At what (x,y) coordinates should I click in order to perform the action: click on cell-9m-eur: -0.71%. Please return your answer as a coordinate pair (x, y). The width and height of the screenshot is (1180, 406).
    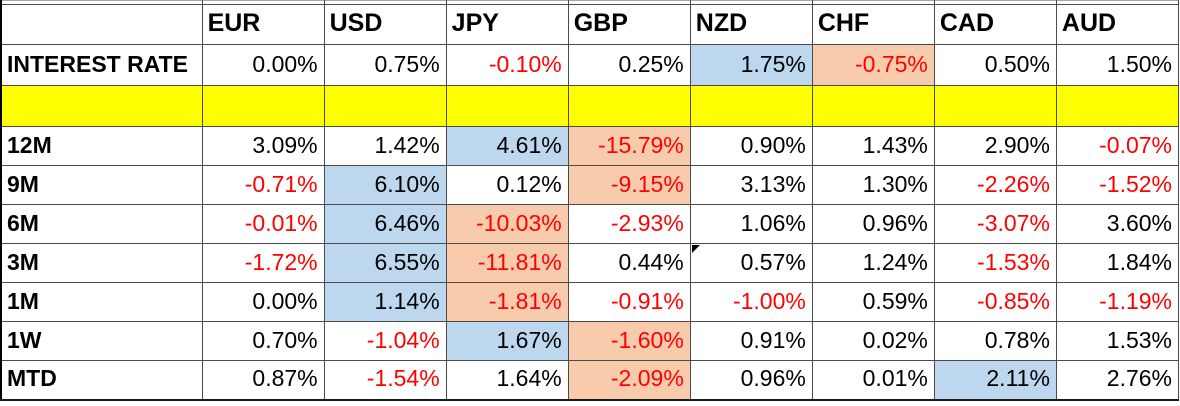
    Looking at the image, I should click on (263, 185).